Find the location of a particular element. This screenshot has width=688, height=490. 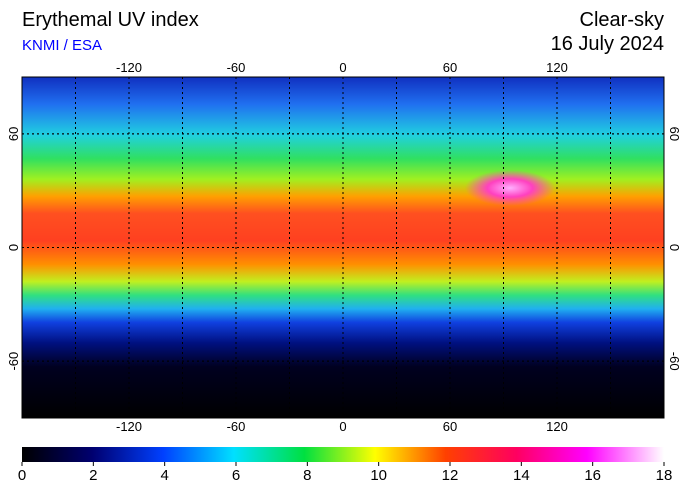

colorbar-label: 10 is located at coordinates (378, 475).